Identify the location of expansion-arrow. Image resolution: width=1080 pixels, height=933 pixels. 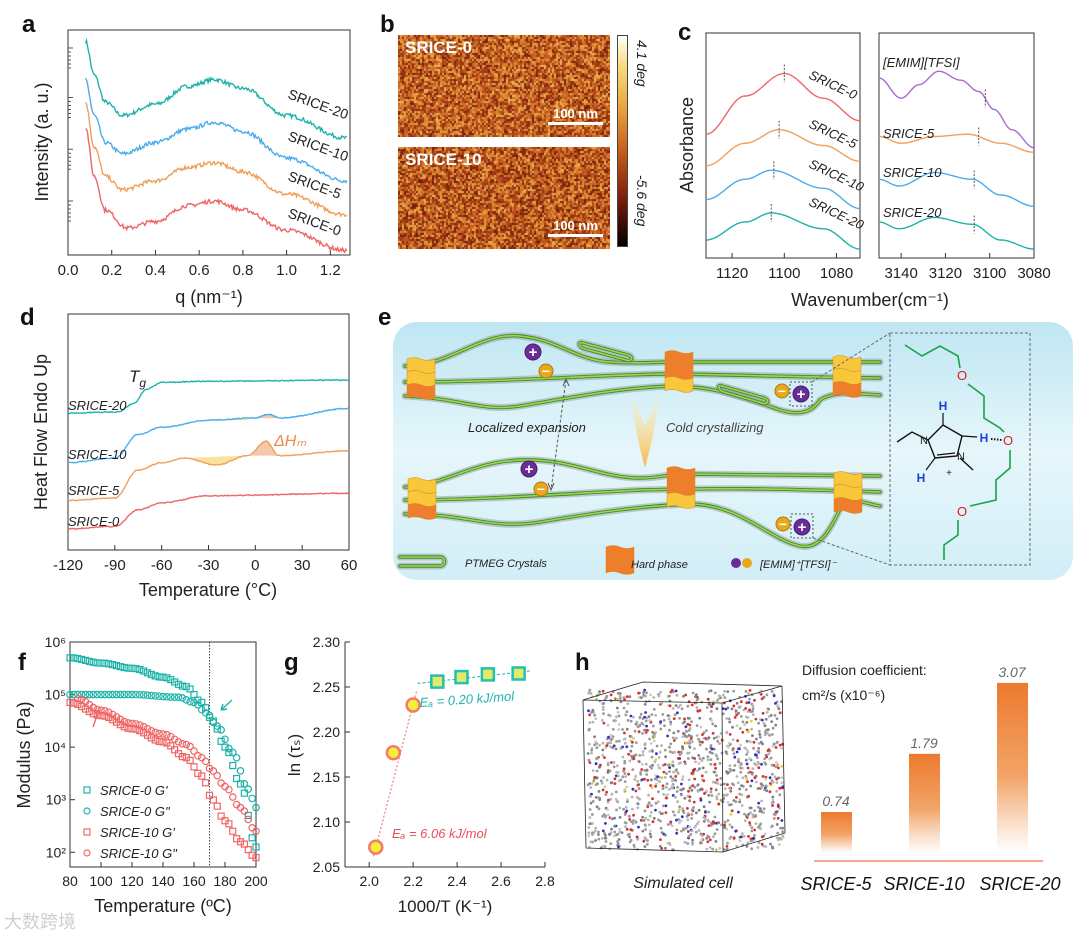
(558, 435).